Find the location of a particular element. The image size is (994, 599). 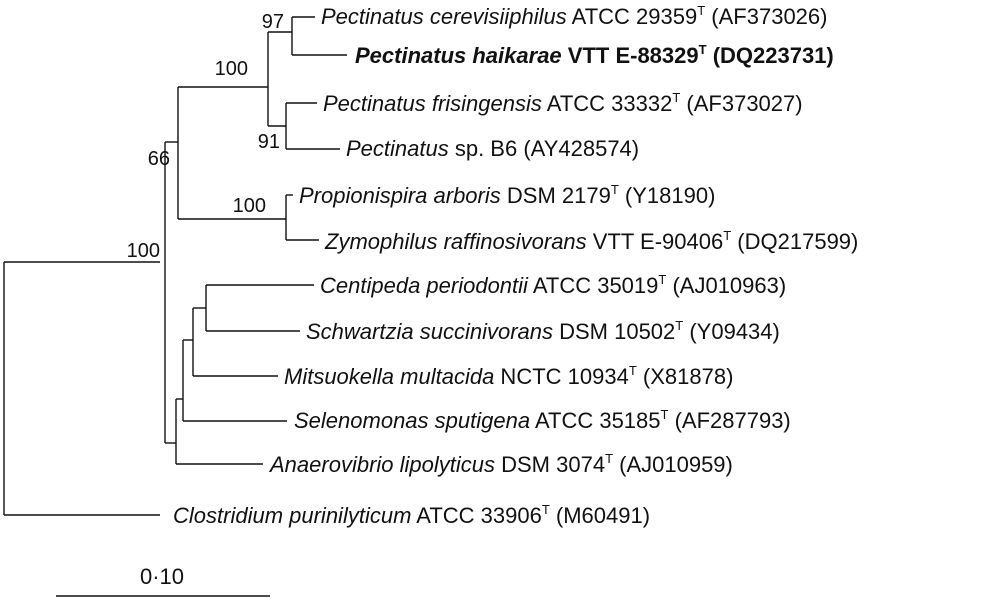

bootstrap-b100b: 100 is located at coordinates (249, 206).